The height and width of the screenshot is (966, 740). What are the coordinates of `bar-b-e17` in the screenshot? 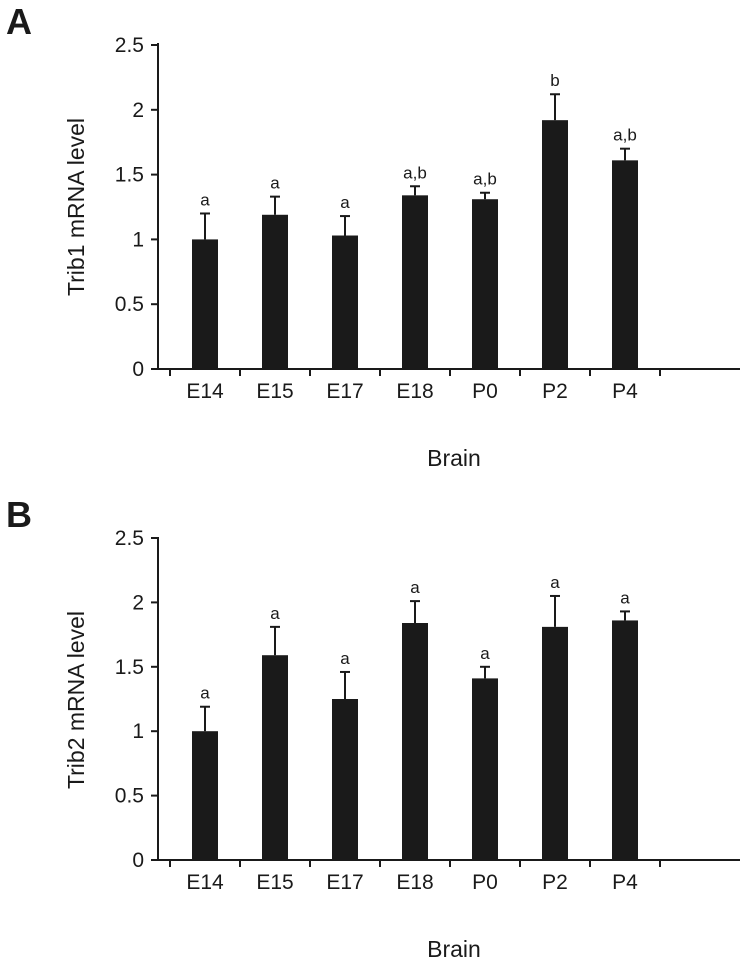 It's located at (345, 779).